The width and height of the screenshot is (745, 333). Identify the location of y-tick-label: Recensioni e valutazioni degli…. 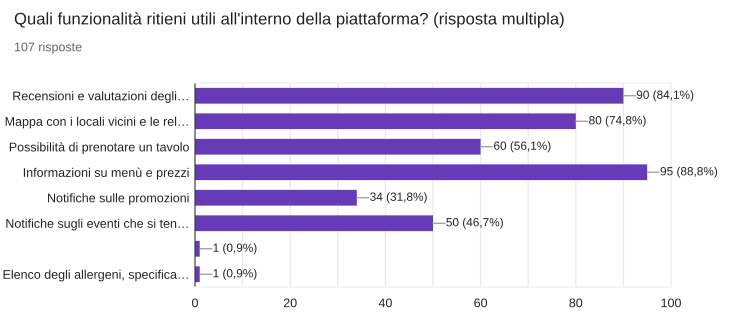
(100, 97).